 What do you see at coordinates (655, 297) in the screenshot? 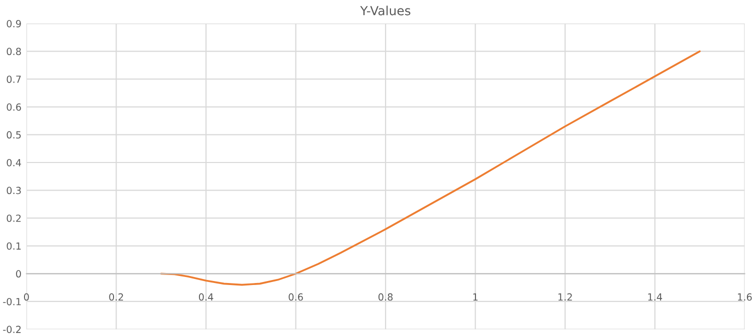
I see `x-tick-label: 1.4` at bounding box center [655, 297].